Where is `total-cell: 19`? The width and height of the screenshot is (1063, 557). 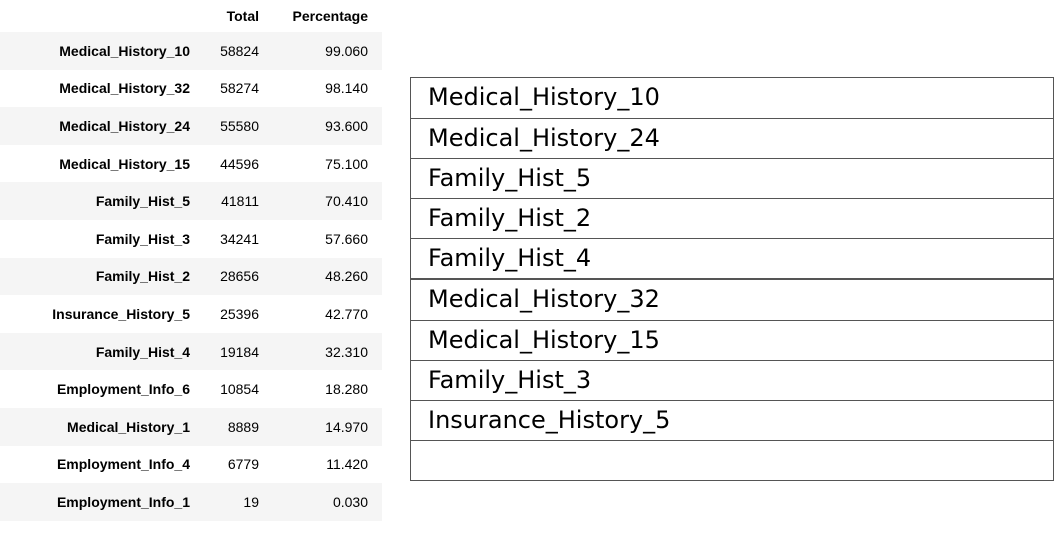 total-cell: 19 is located at coordinates (251, 501).